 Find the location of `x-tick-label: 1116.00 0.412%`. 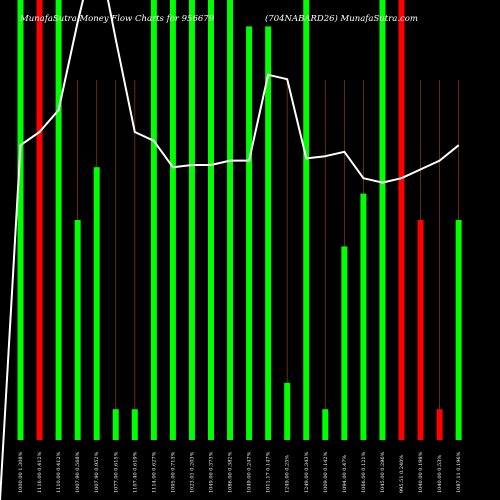

x-tick-label: 1116.00 0.412% is located at coordinates (40, 472).